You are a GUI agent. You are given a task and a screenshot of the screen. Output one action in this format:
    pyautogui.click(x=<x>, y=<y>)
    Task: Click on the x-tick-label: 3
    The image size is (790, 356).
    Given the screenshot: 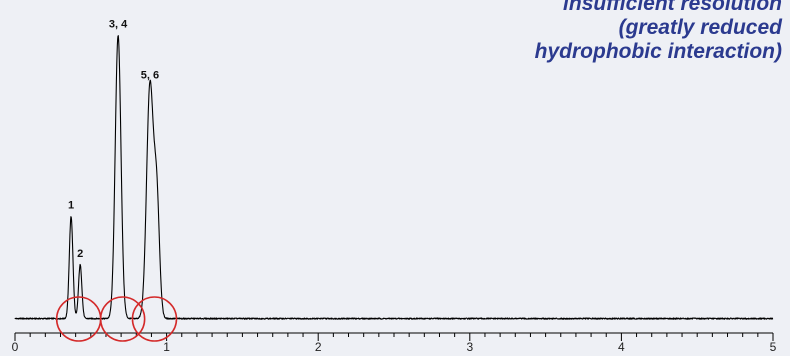 What is the action you would take?
    pyautogui.click(x=469, y=347)
    